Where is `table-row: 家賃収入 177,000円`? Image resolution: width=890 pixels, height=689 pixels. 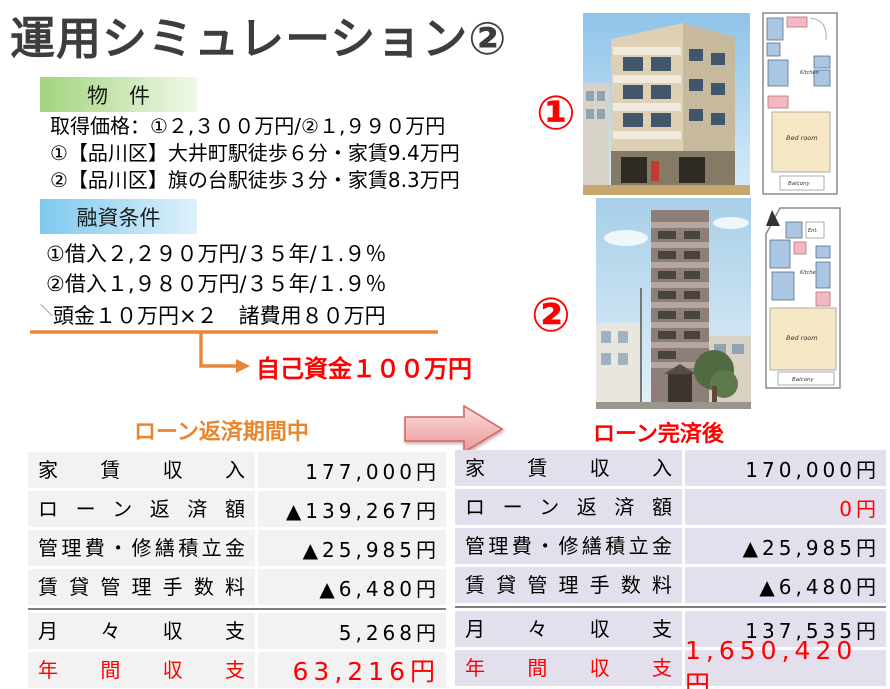 table-row: 家賃収入 177,000円 is located at coordinates (237, 470).